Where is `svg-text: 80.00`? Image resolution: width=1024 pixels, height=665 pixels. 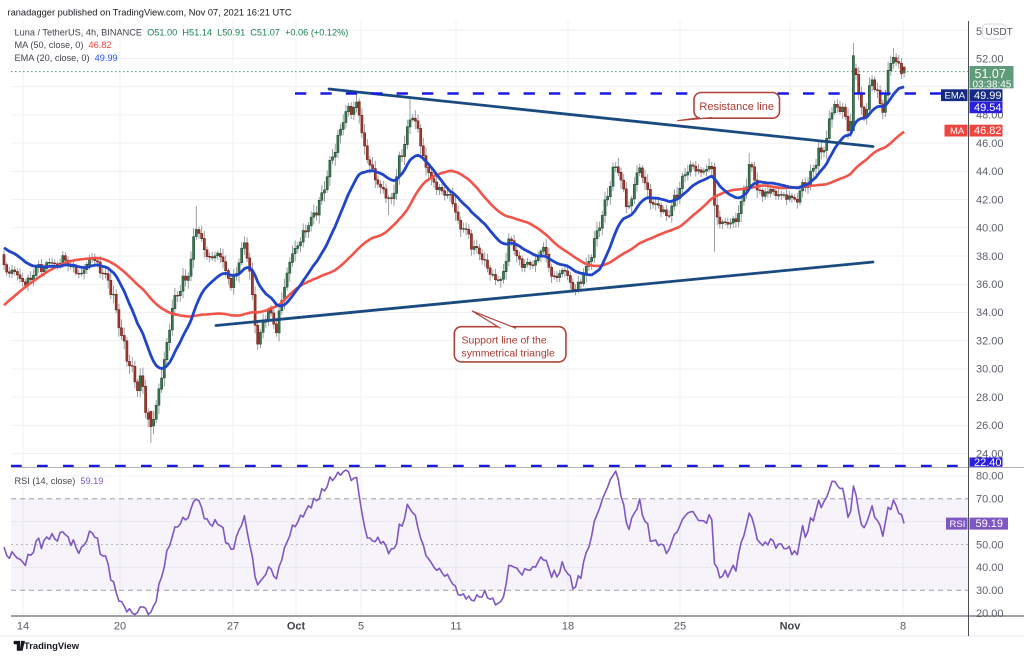
svg-text: 80.00 is located at coordinates (990, 477).